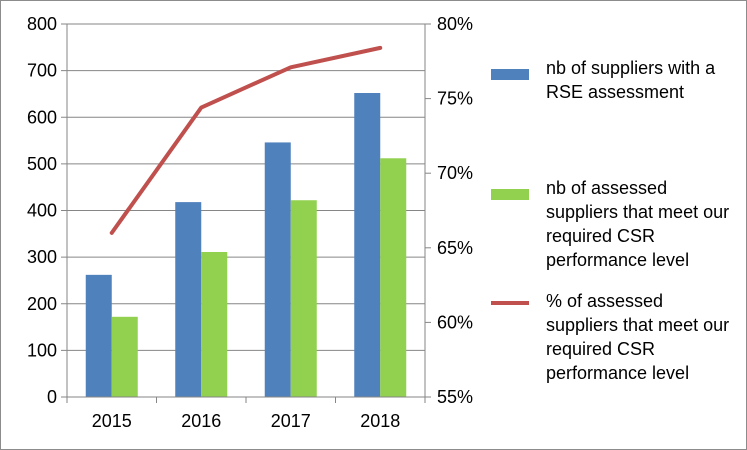 The height and width of the screenshot is (450, 747). Describe the element at coordinates (455, 173) in the screenshot. I see `y2-tick-label: 70%` at that location.